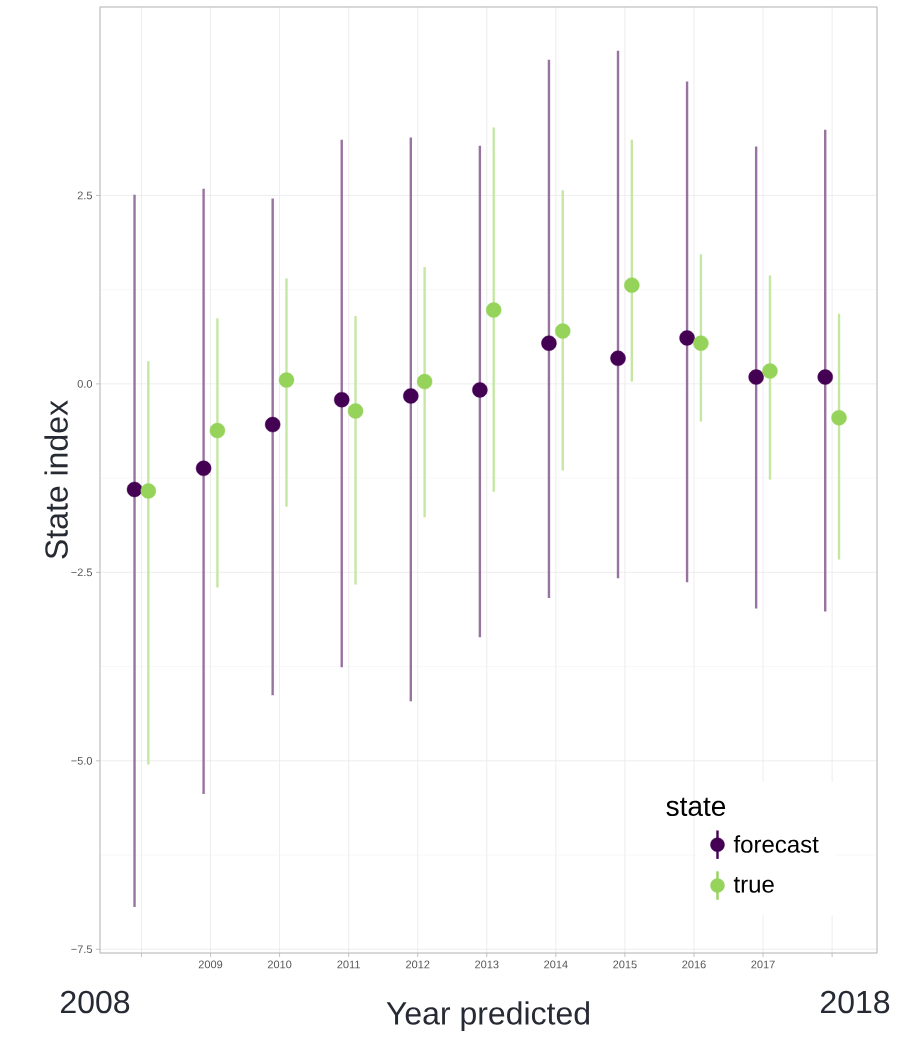  I want to click on x-axis-title: Year predicted, so click(487, 1016).